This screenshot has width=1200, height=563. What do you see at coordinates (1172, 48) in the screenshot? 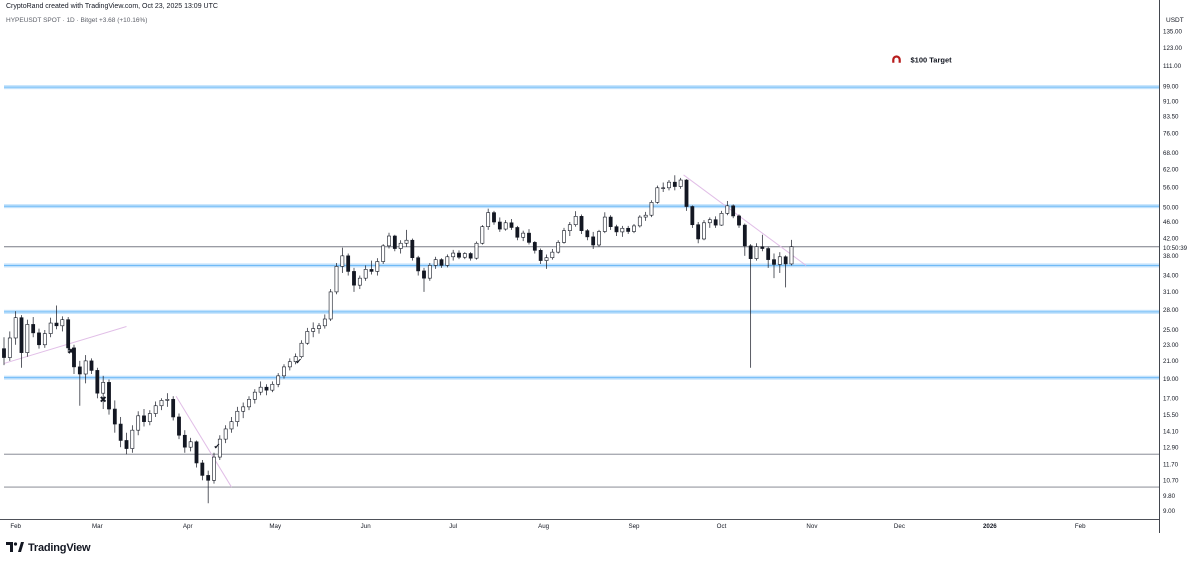
I see `price-tick-label: 123.00` at bounding box center [1172, 48].